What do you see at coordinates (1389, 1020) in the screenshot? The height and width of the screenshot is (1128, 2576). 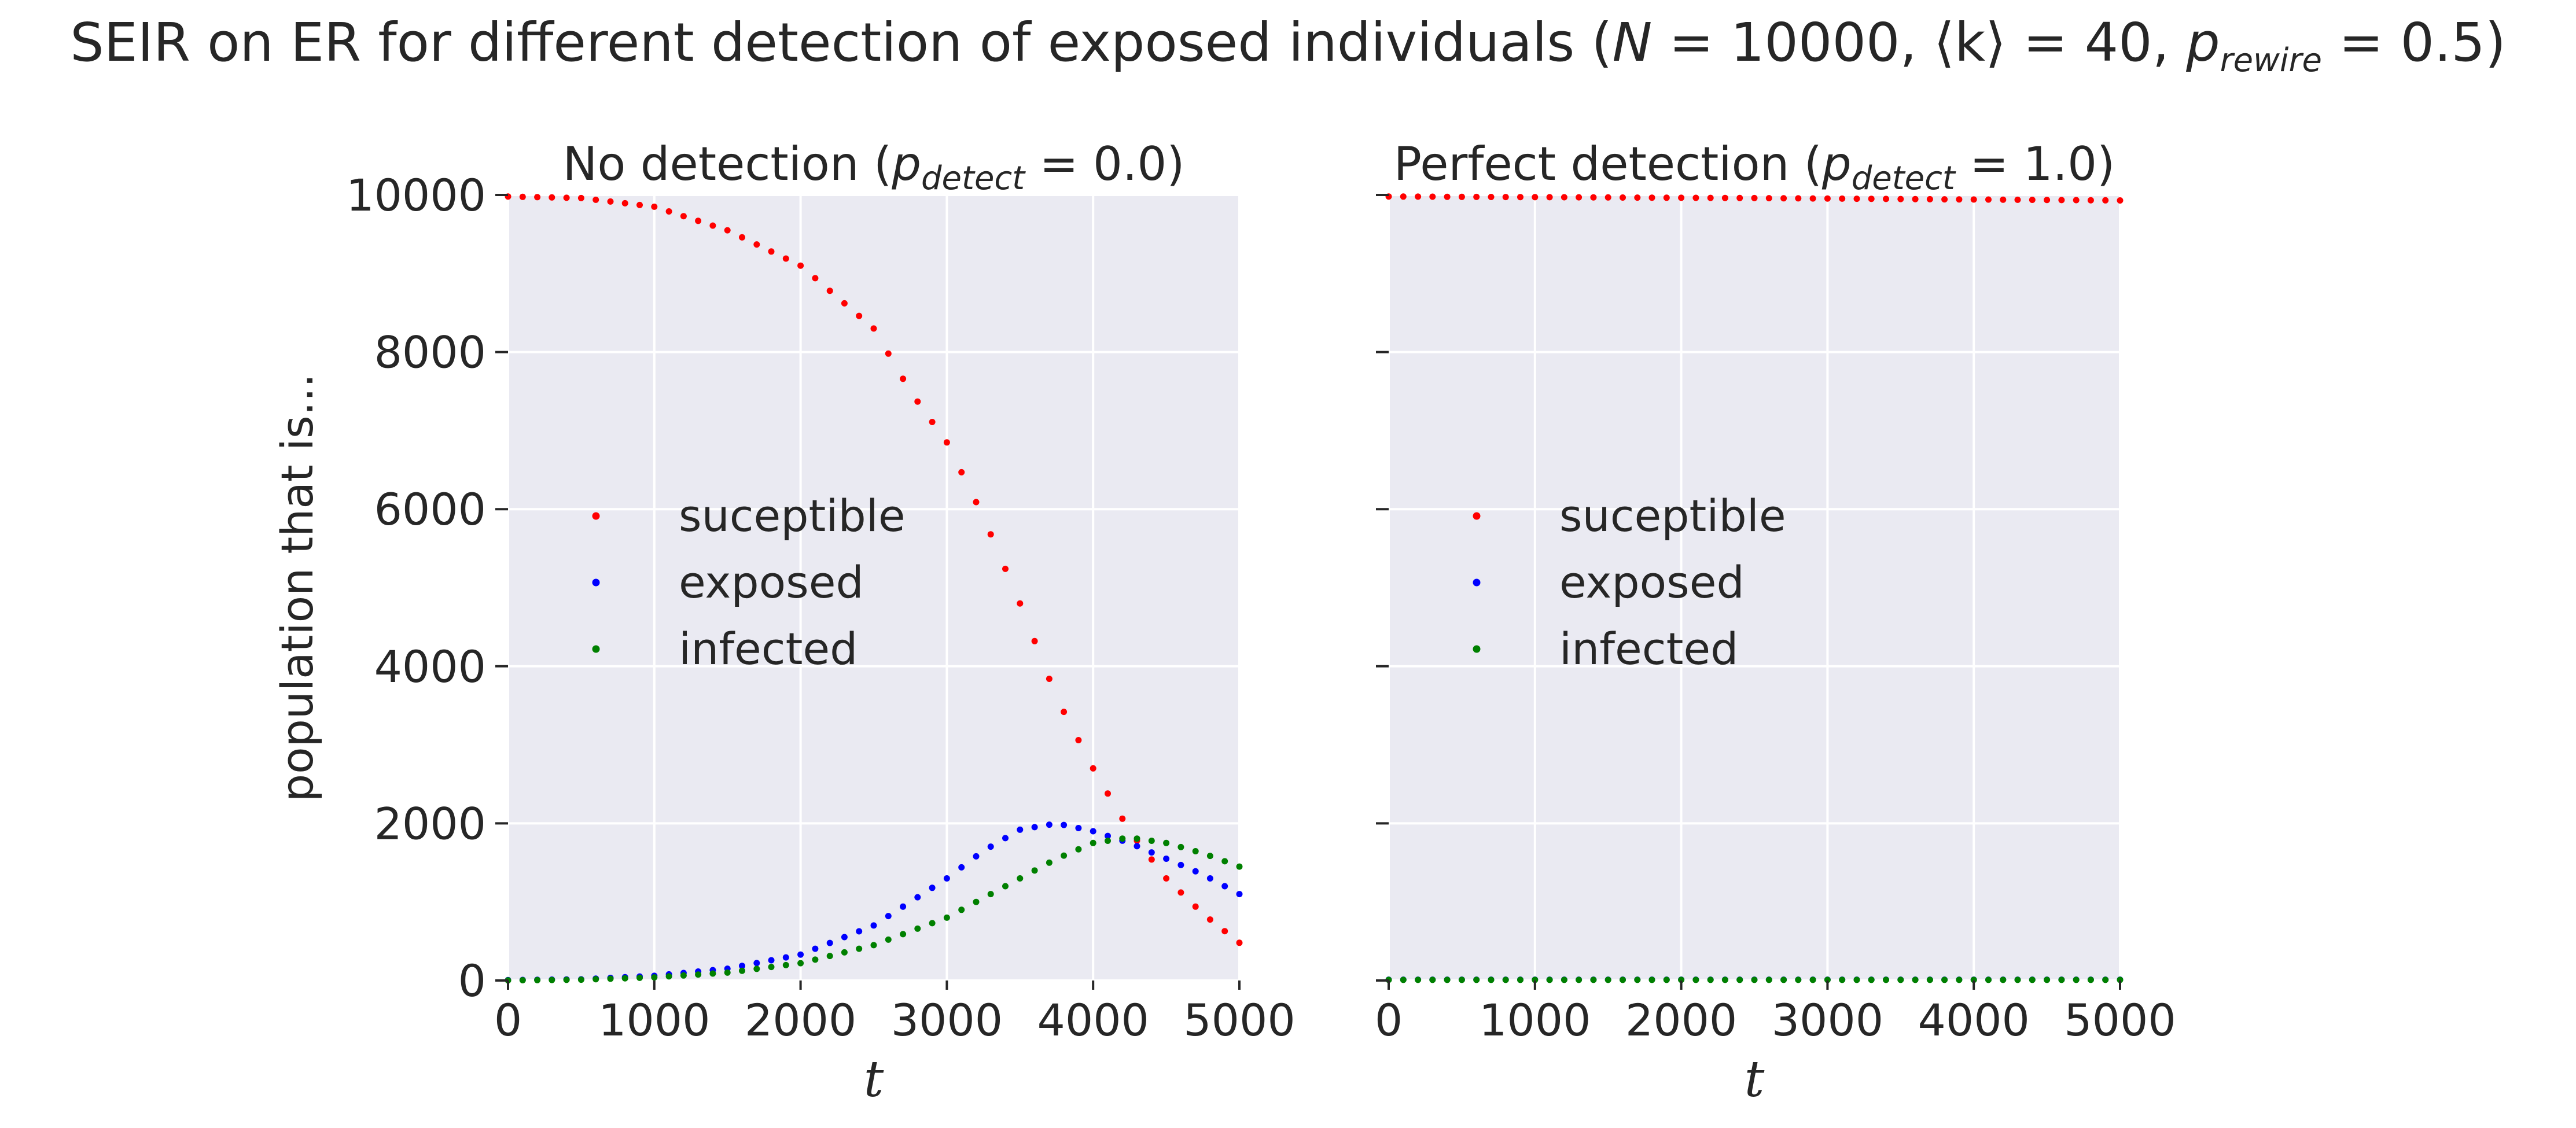 I see `x-tick-label: 0` at bounding box center [1389, 1020].